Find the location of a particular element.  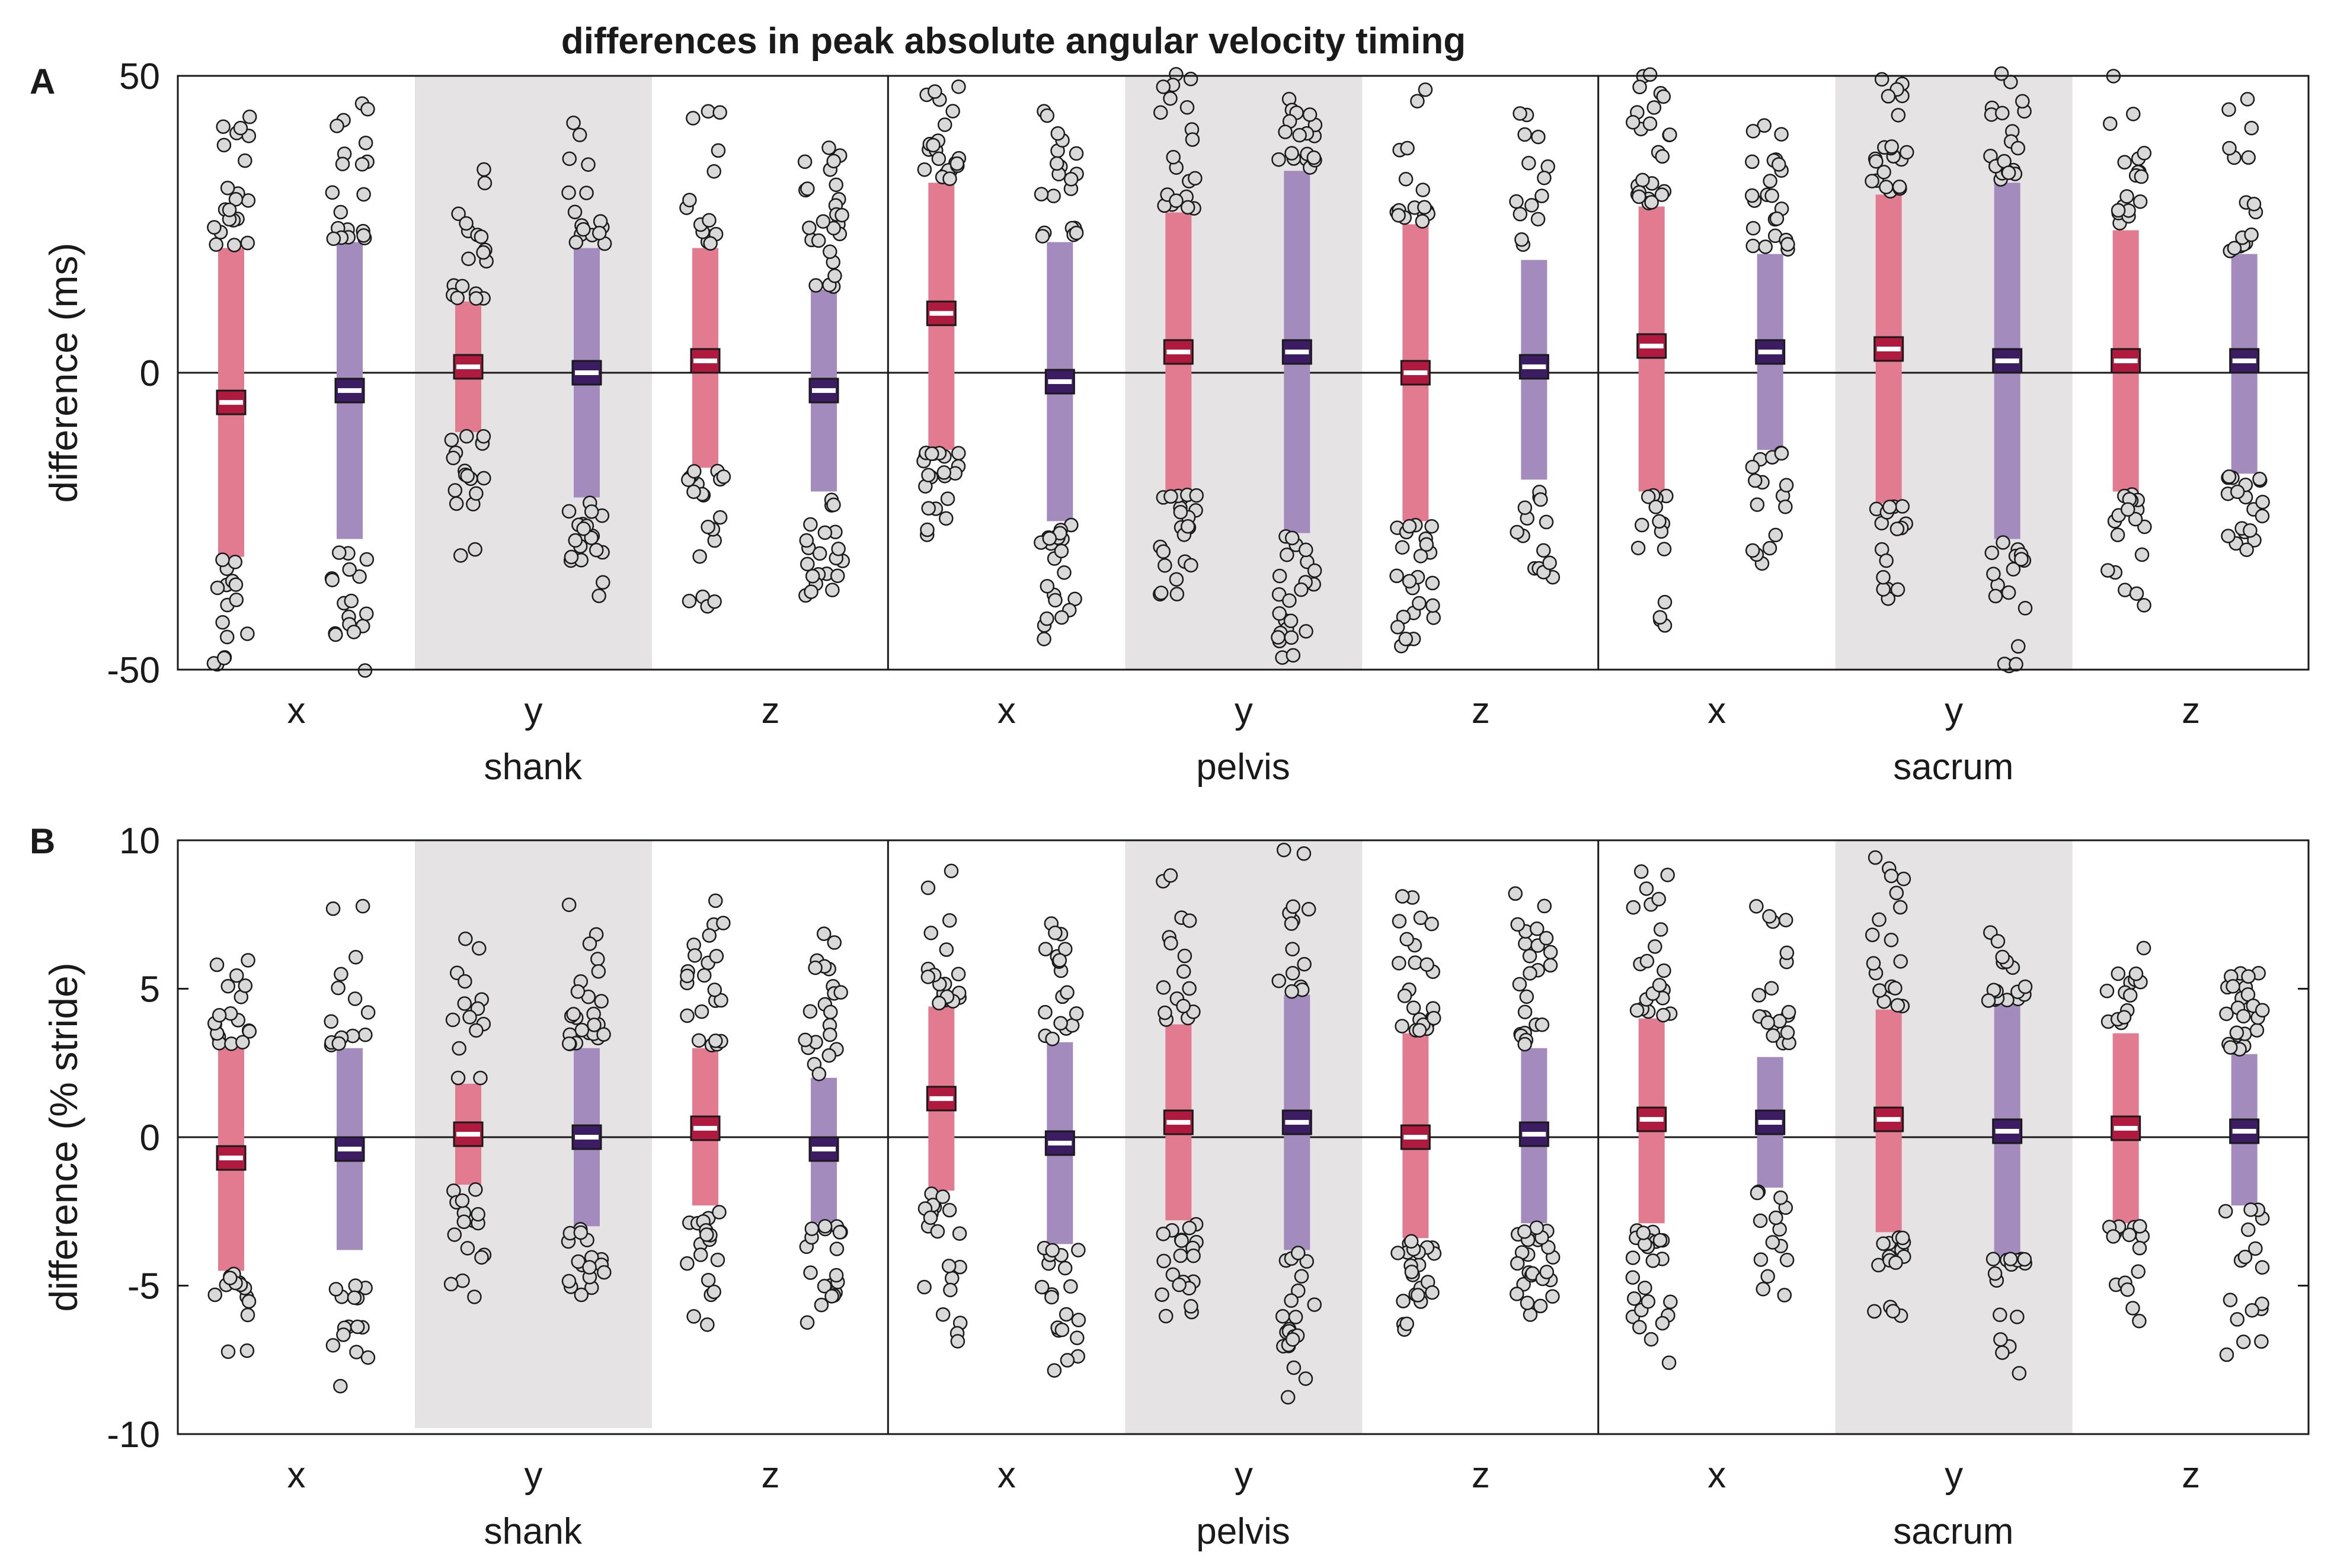

scatter-pelvis-z-purple is located at coordinates (1535, 345).